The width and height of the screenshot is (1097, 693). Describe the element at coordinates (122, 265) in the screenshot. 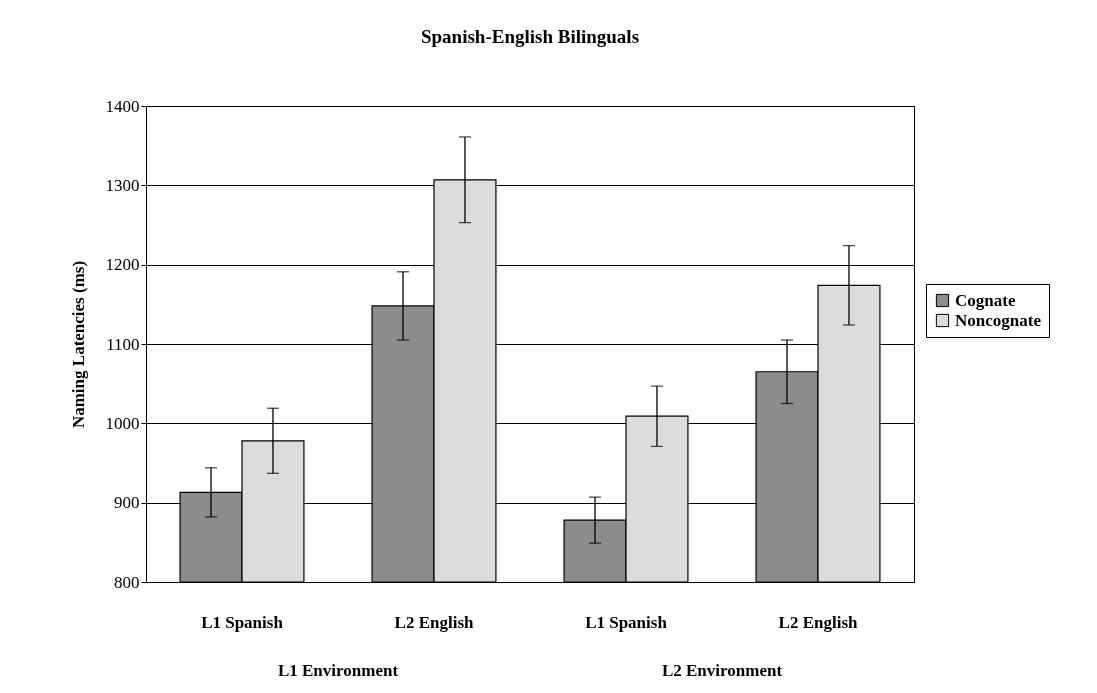

I see `y-tick-label: 1200` at that location.